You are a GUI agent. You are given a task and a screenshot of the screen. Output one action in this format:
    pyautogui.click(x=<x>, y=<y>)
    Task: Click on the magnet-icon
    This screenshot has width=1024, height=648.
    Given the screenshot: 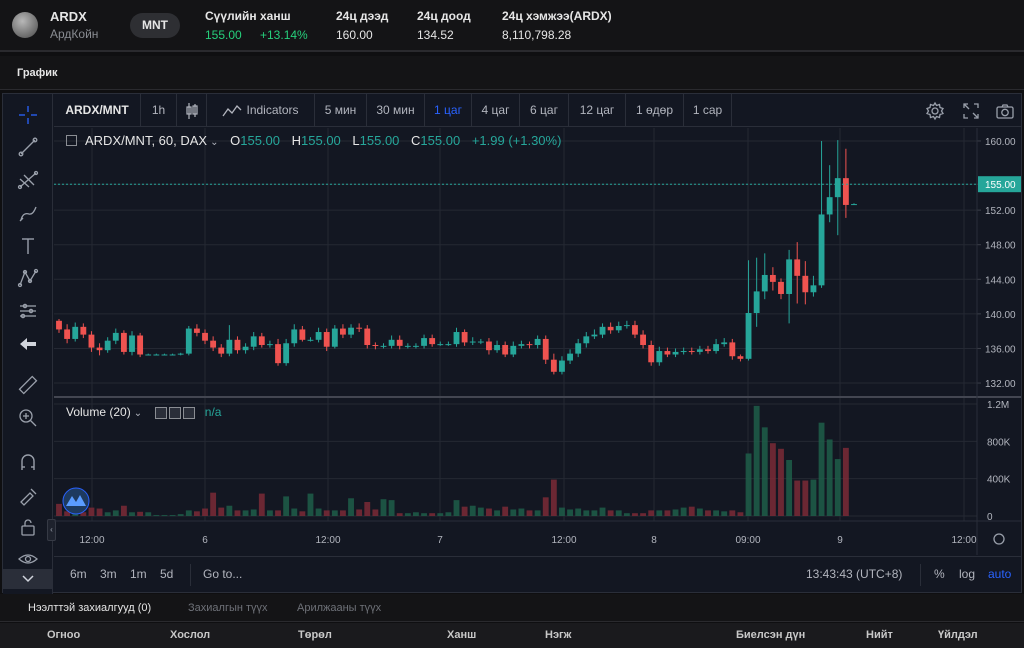 What is the action you would take?
    pyautogui.click(x=28, y=463)
    